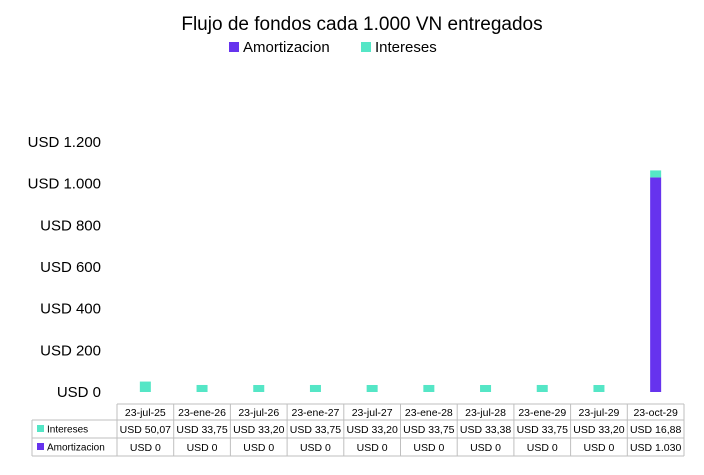 The image size is (704, 475). Describe the element at coordinates (655, 413) in the screenshot. I see `table-header-cell: 23-oct-29` at that location.